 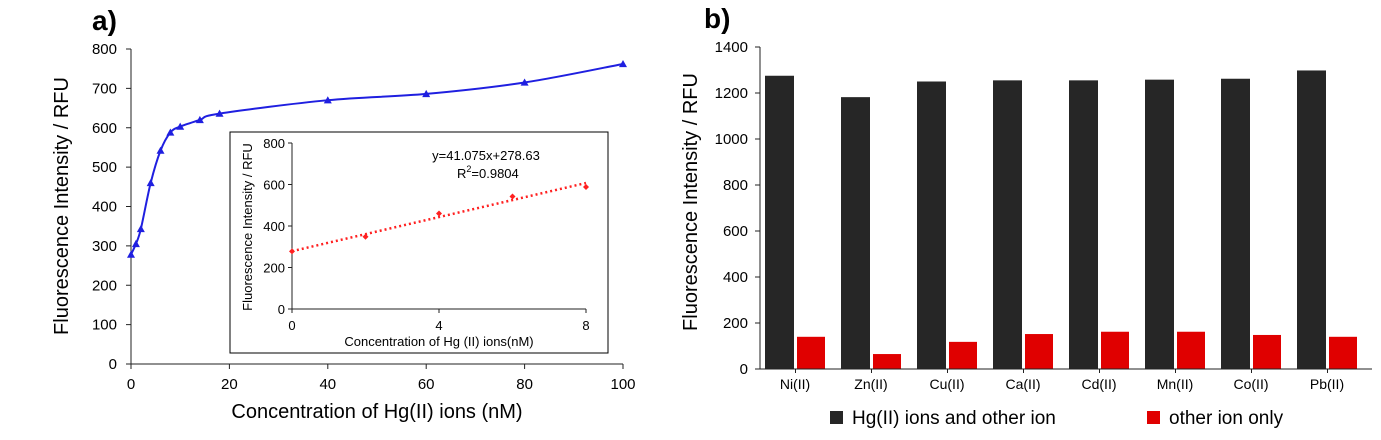 I want to click on inset-y-ticks: 0 200 400 600 800, so click(x=277, y=226).